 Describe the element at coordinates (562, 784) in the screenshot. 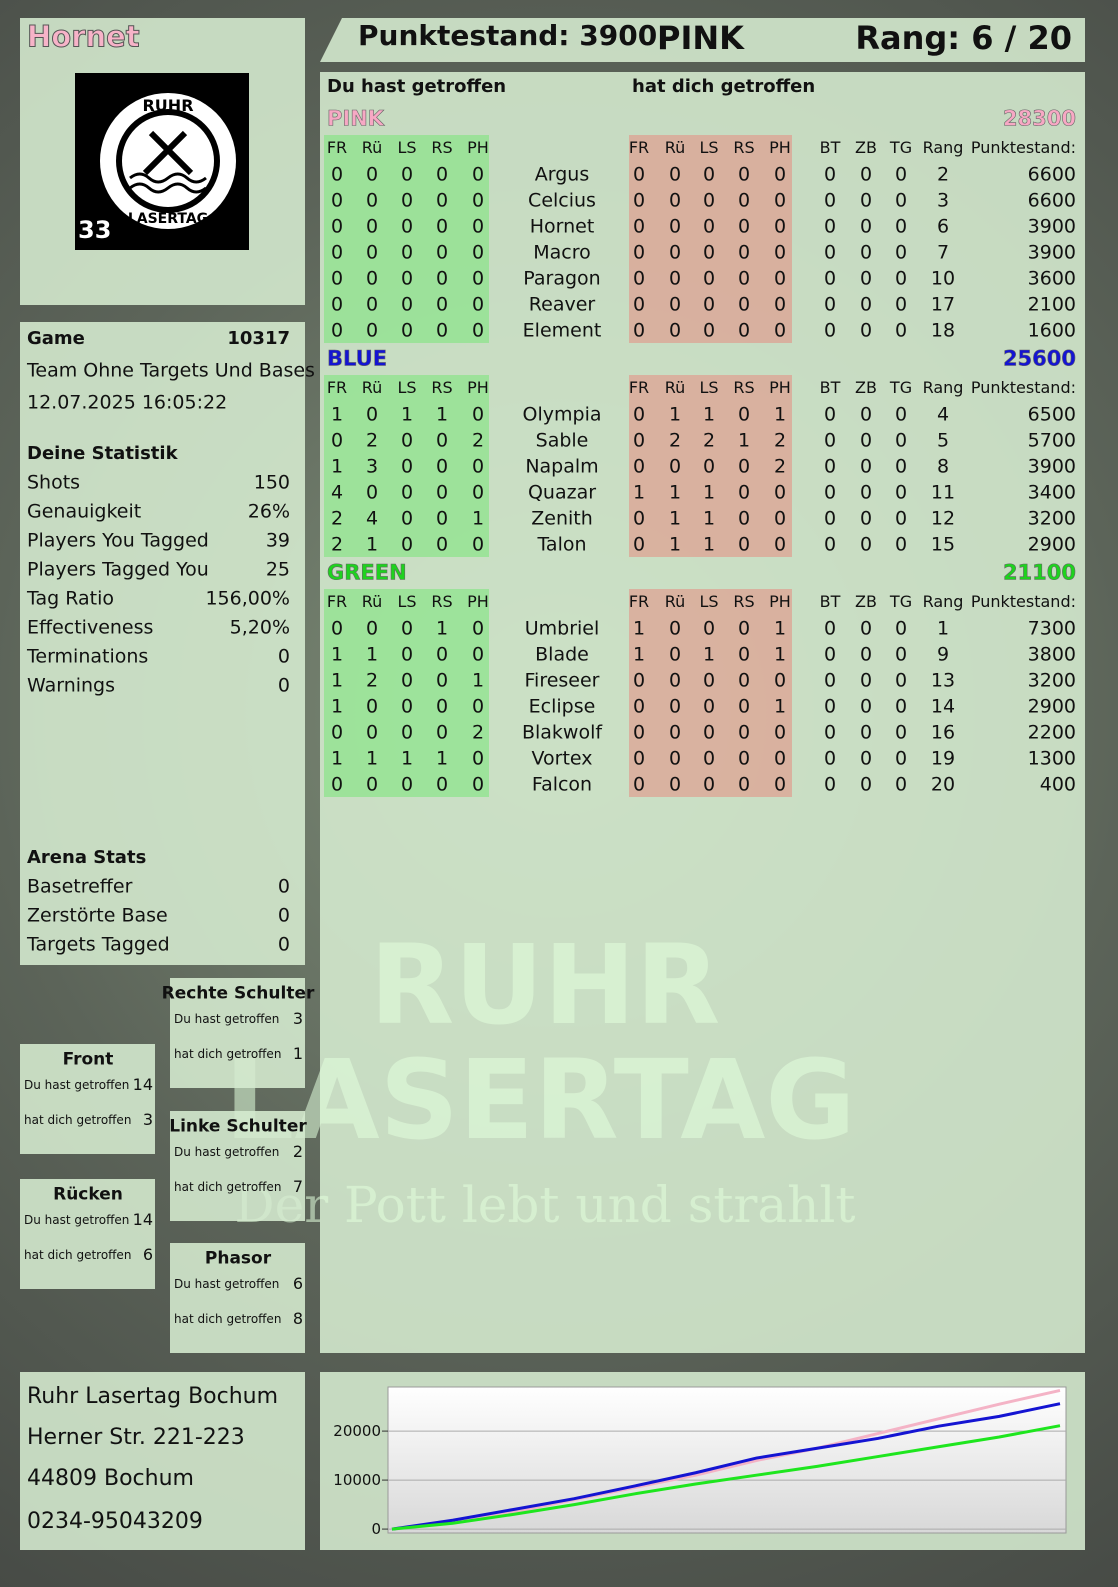

I see `player-cell: Falcon` at that location.